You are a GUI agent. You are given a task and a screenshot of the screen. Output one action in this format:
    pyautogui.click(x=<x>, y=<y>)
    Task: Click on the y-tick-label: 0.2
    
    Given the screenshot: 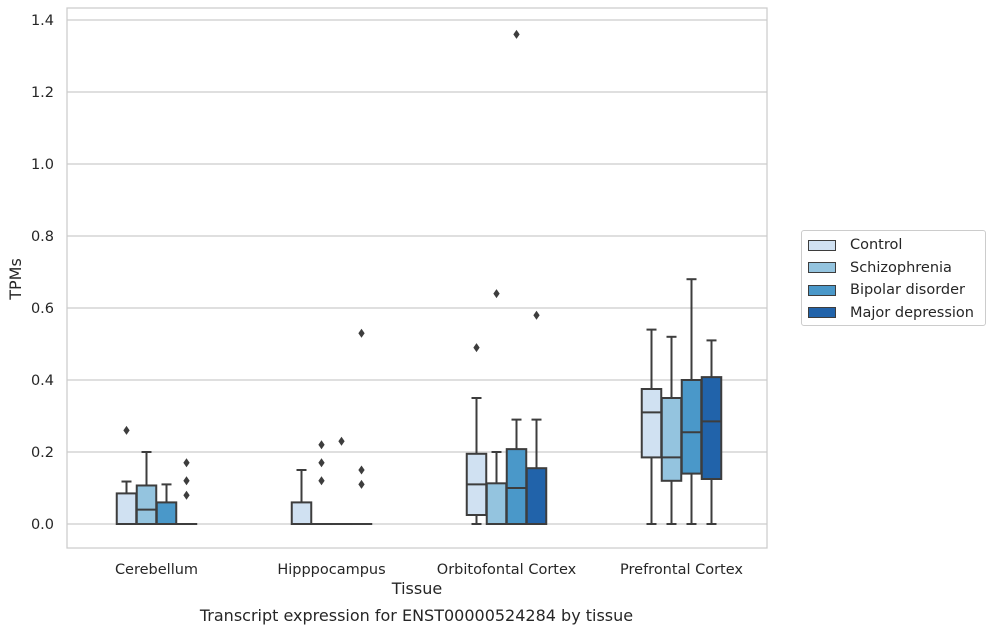 What is the action you would take?
    pyautogui.click(x=42, y=453)
    